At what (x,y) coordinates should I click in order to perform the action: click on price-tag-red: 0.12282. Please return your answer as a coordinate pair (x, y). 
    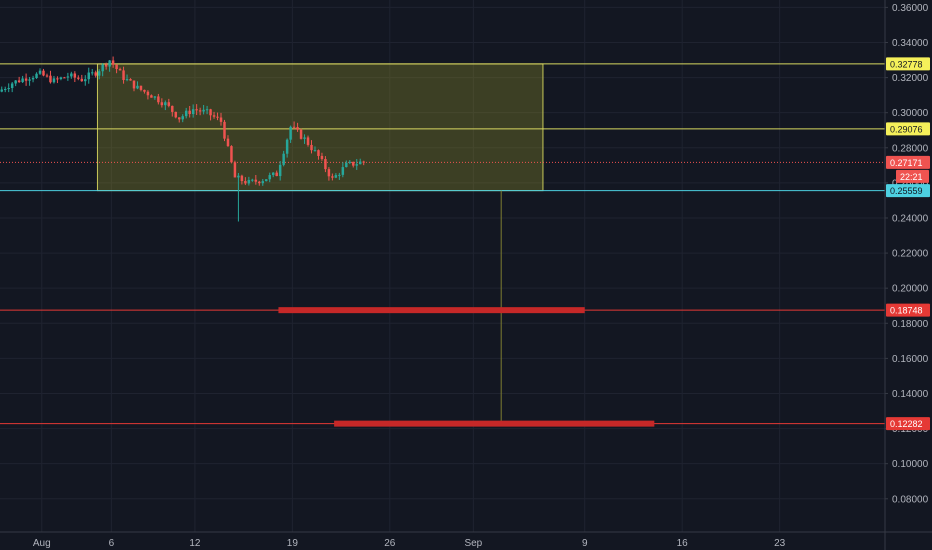
    Looking at the image, I should click on (906, 424).